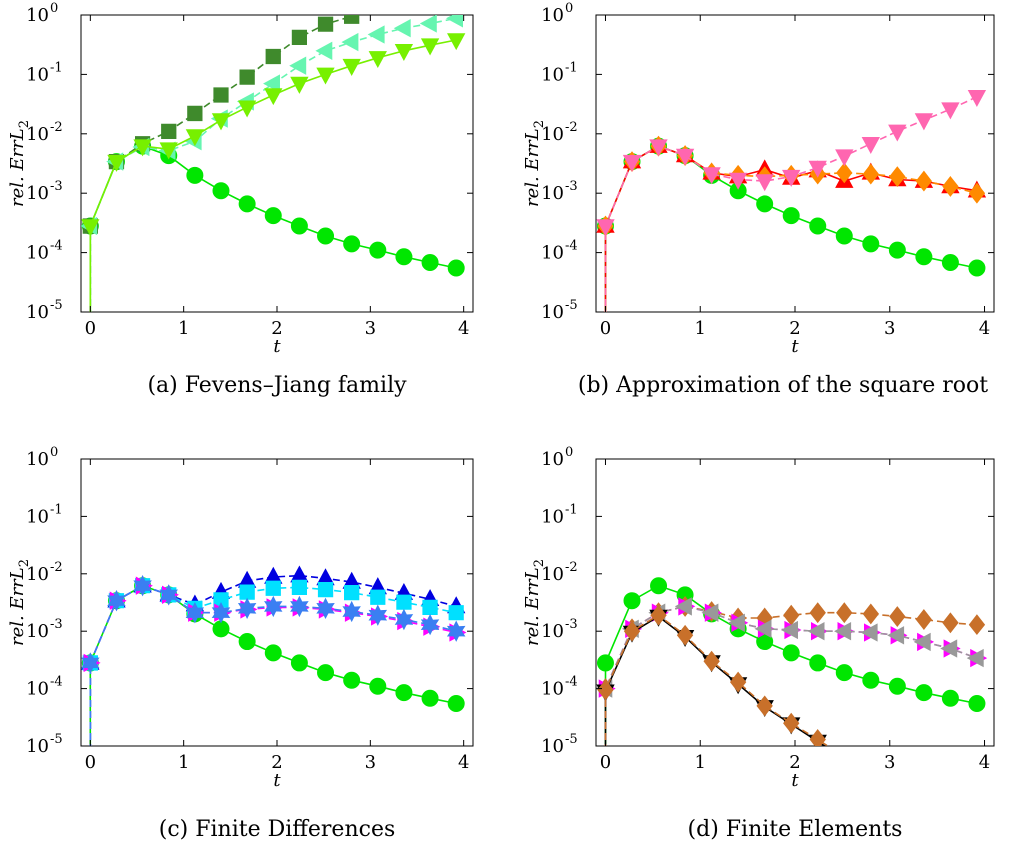  Describe the element at coordinates (277, 385) in the screenshot. I see `caption-a: (a) Fevens–Jiang family` at that location.